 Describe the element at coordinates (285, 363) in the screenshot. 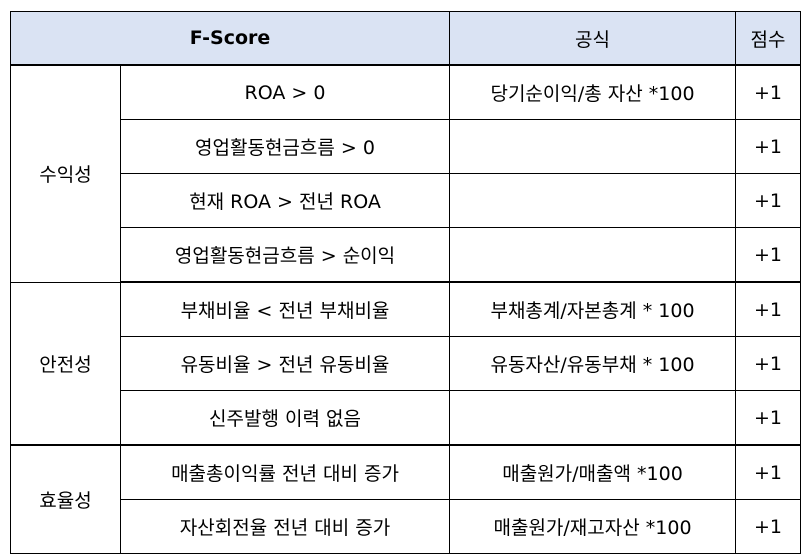

I see `criterion-cell: 유동비율 > 전년 유동비율` at that location.